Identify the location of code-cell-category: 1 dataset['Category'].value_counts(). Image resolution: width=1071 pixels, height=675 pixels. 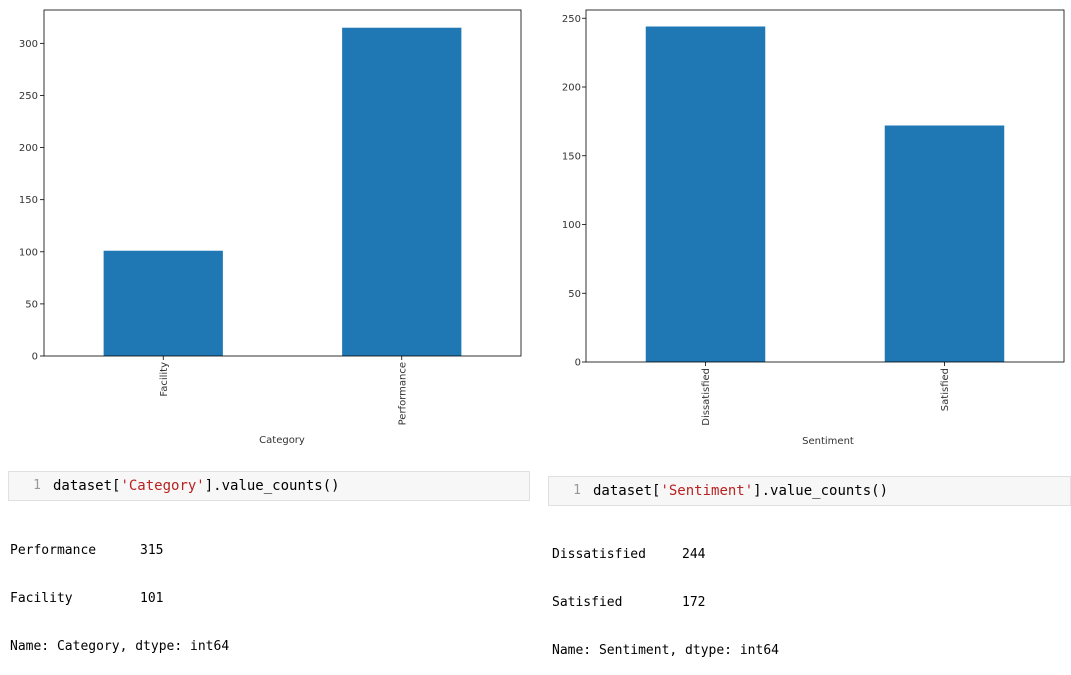
(269, 486).